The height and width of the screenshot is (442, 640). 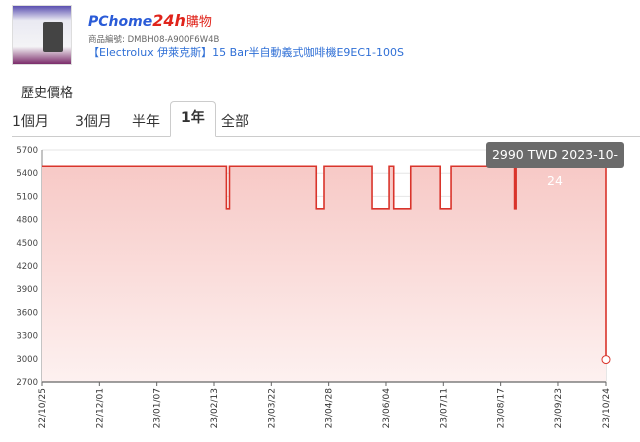 What do you see at coordinates (27, 244) in the screenshot?
I see `y-tick-label: 4500` at bounding box center [27, 244].